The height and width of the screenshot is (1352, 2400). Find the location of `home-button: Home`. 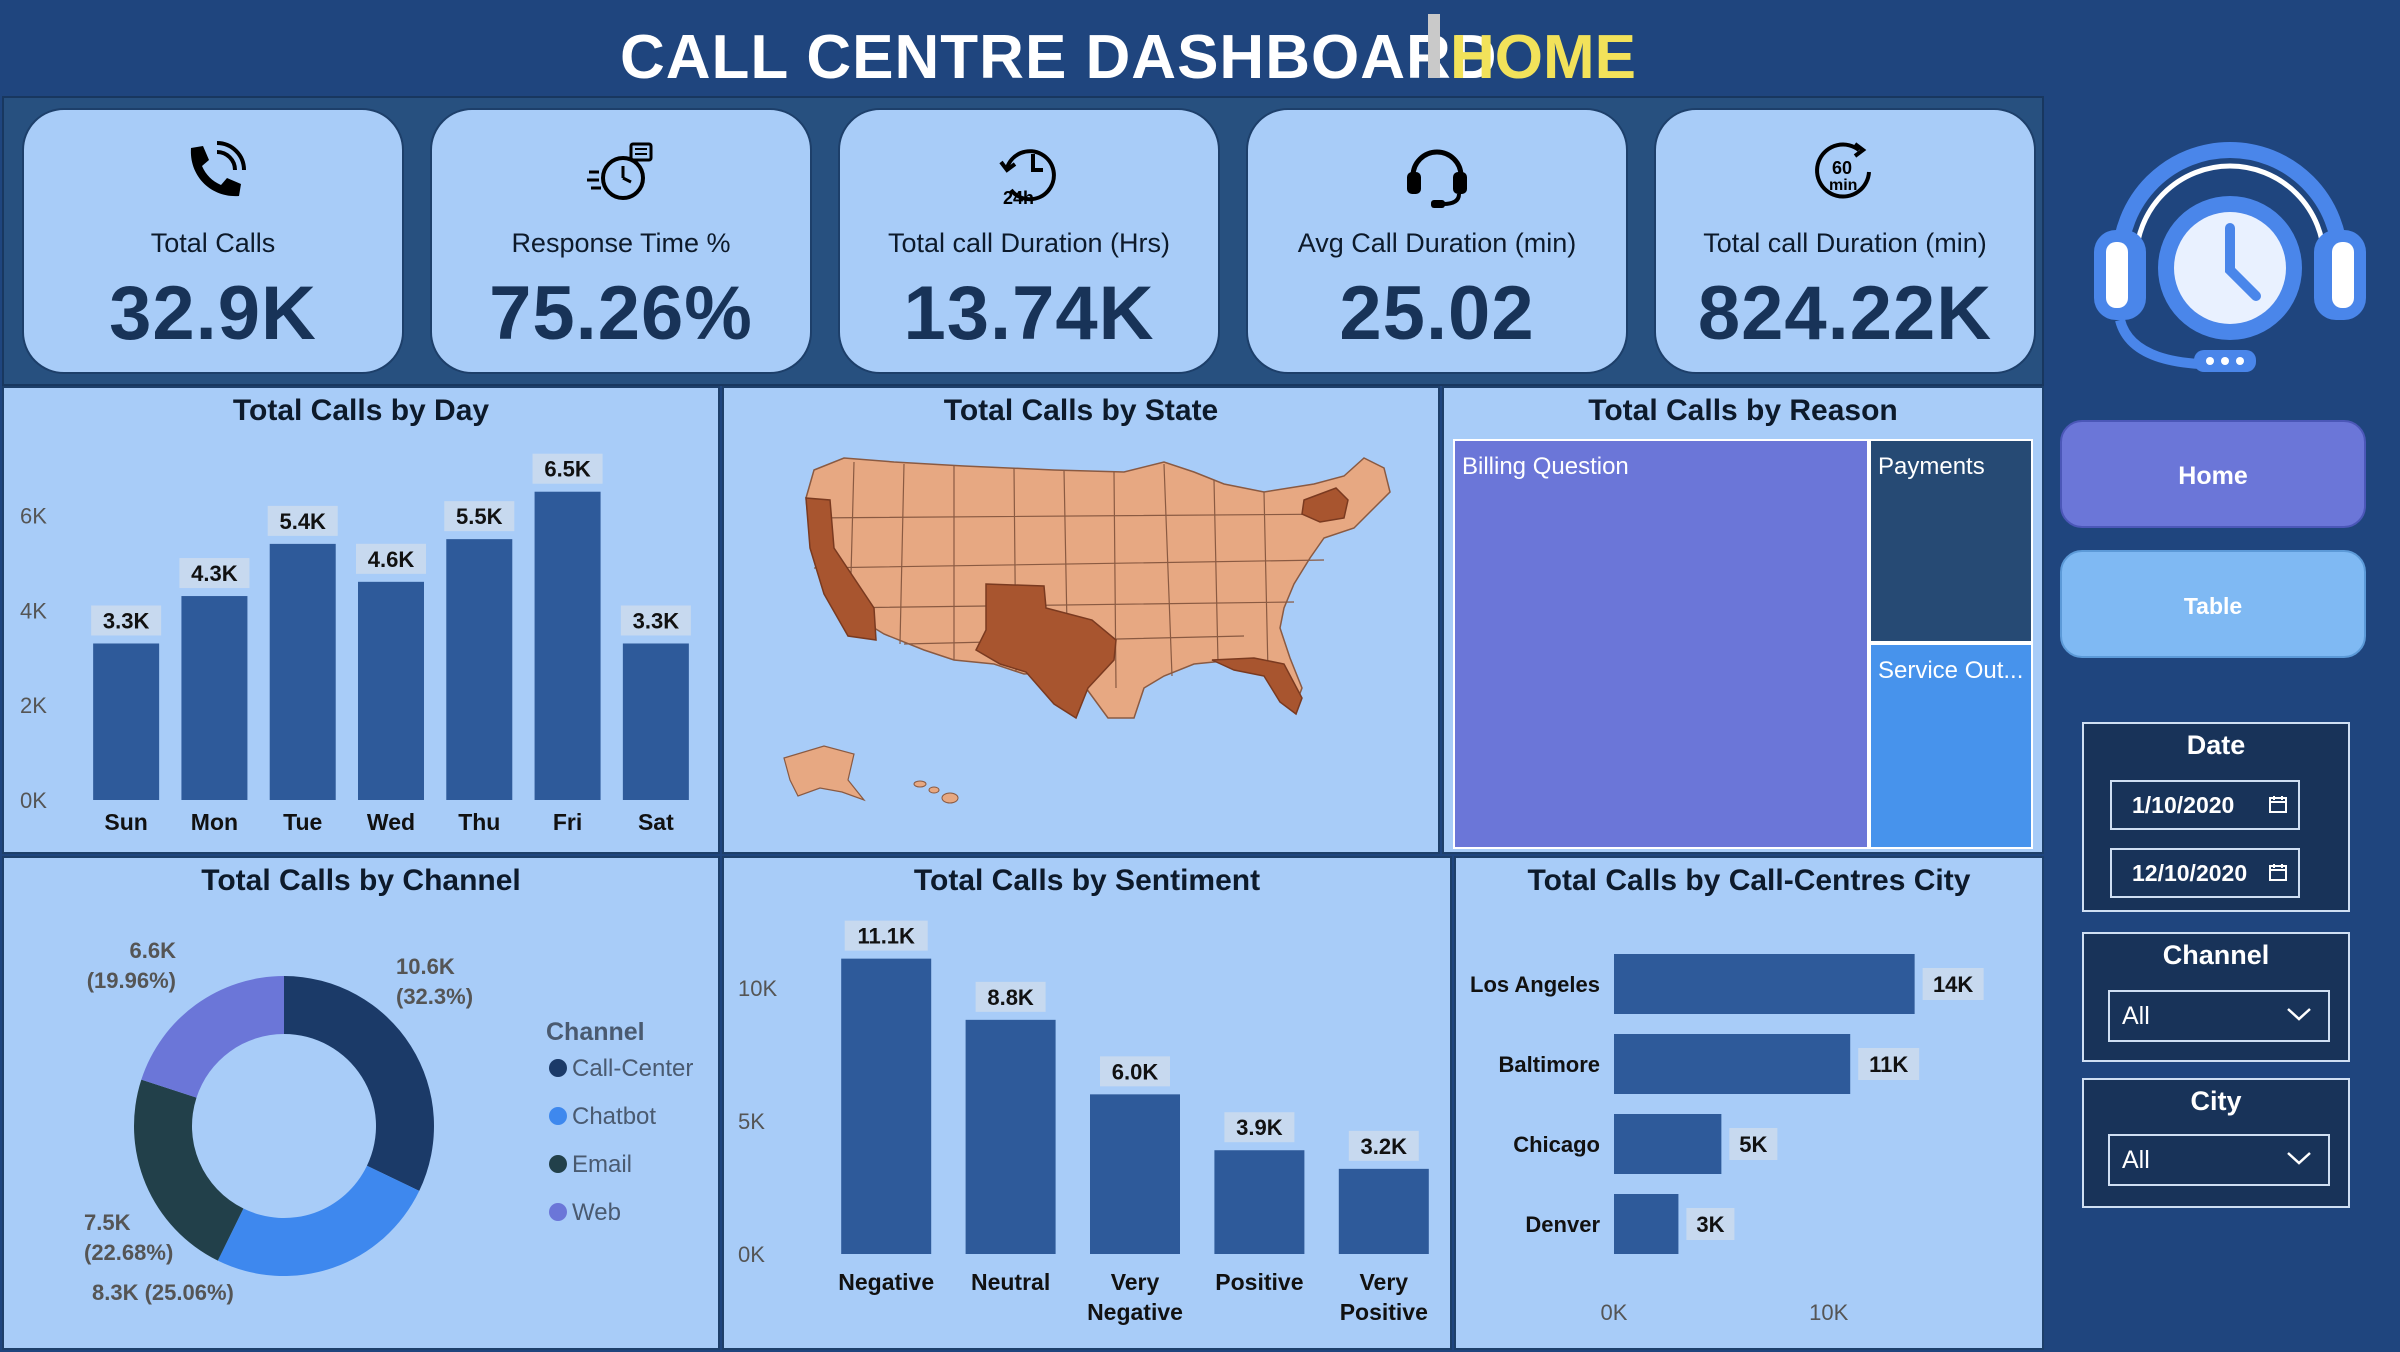

home-button: Home is located at coordinates (2213, 474).